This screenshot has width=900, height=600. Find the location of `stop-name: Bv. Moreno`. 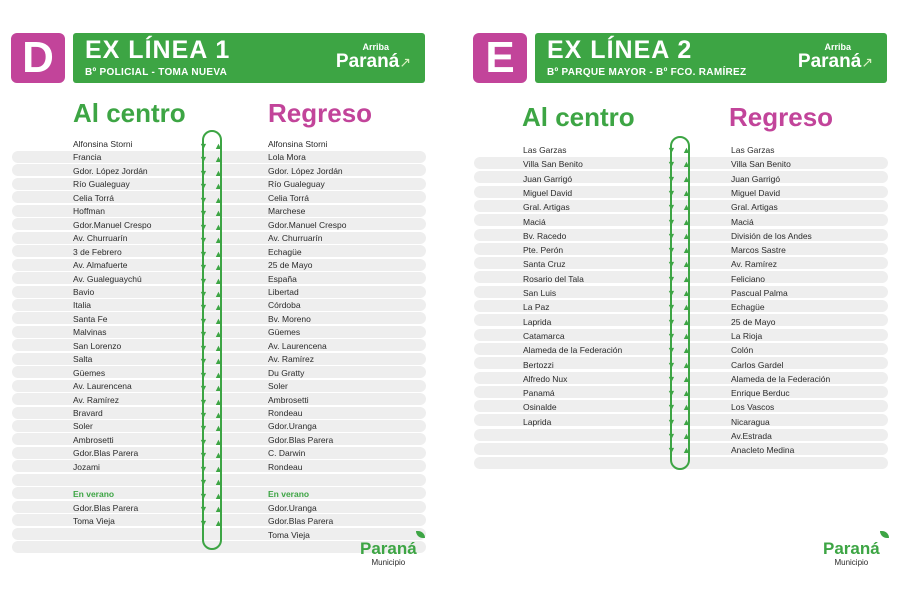

stop-name: Bv. Moreno is located at coordinates (289, 318).